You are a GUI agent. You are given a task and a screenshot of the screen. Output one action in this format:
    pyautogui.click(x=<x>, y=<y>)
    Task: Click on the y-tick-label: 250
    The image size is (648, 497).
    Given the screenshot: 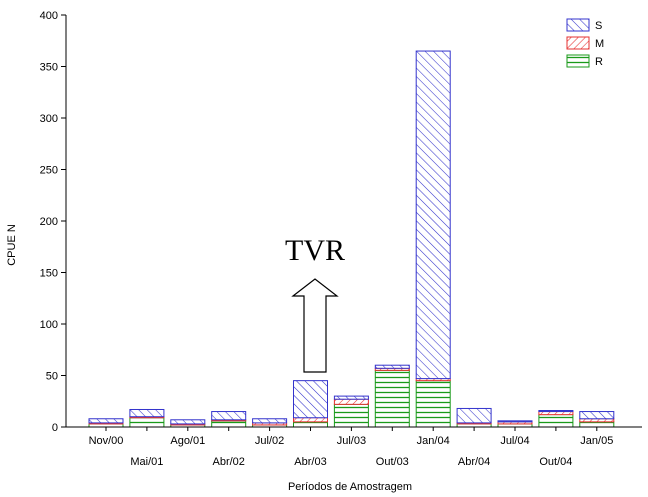 What is the action you would take?
    pyautogui.click(x=49, y=171)
    